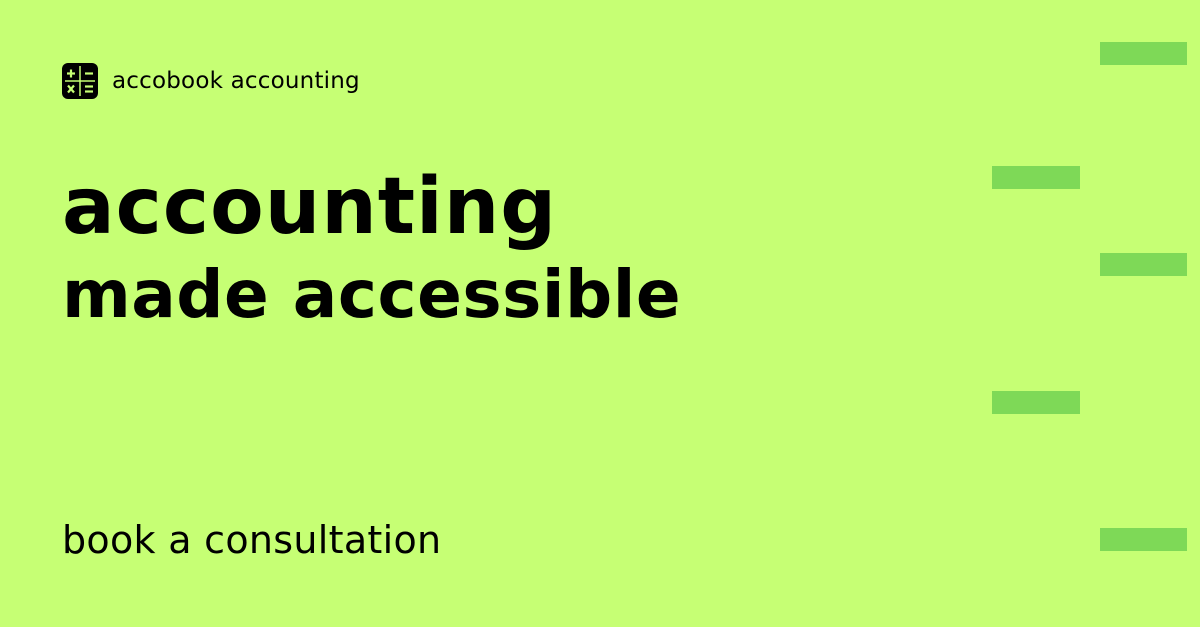 The height and width of the screenshot is (627, 1200). I want to click on headline: accounting made accessible, so click(371, 248).